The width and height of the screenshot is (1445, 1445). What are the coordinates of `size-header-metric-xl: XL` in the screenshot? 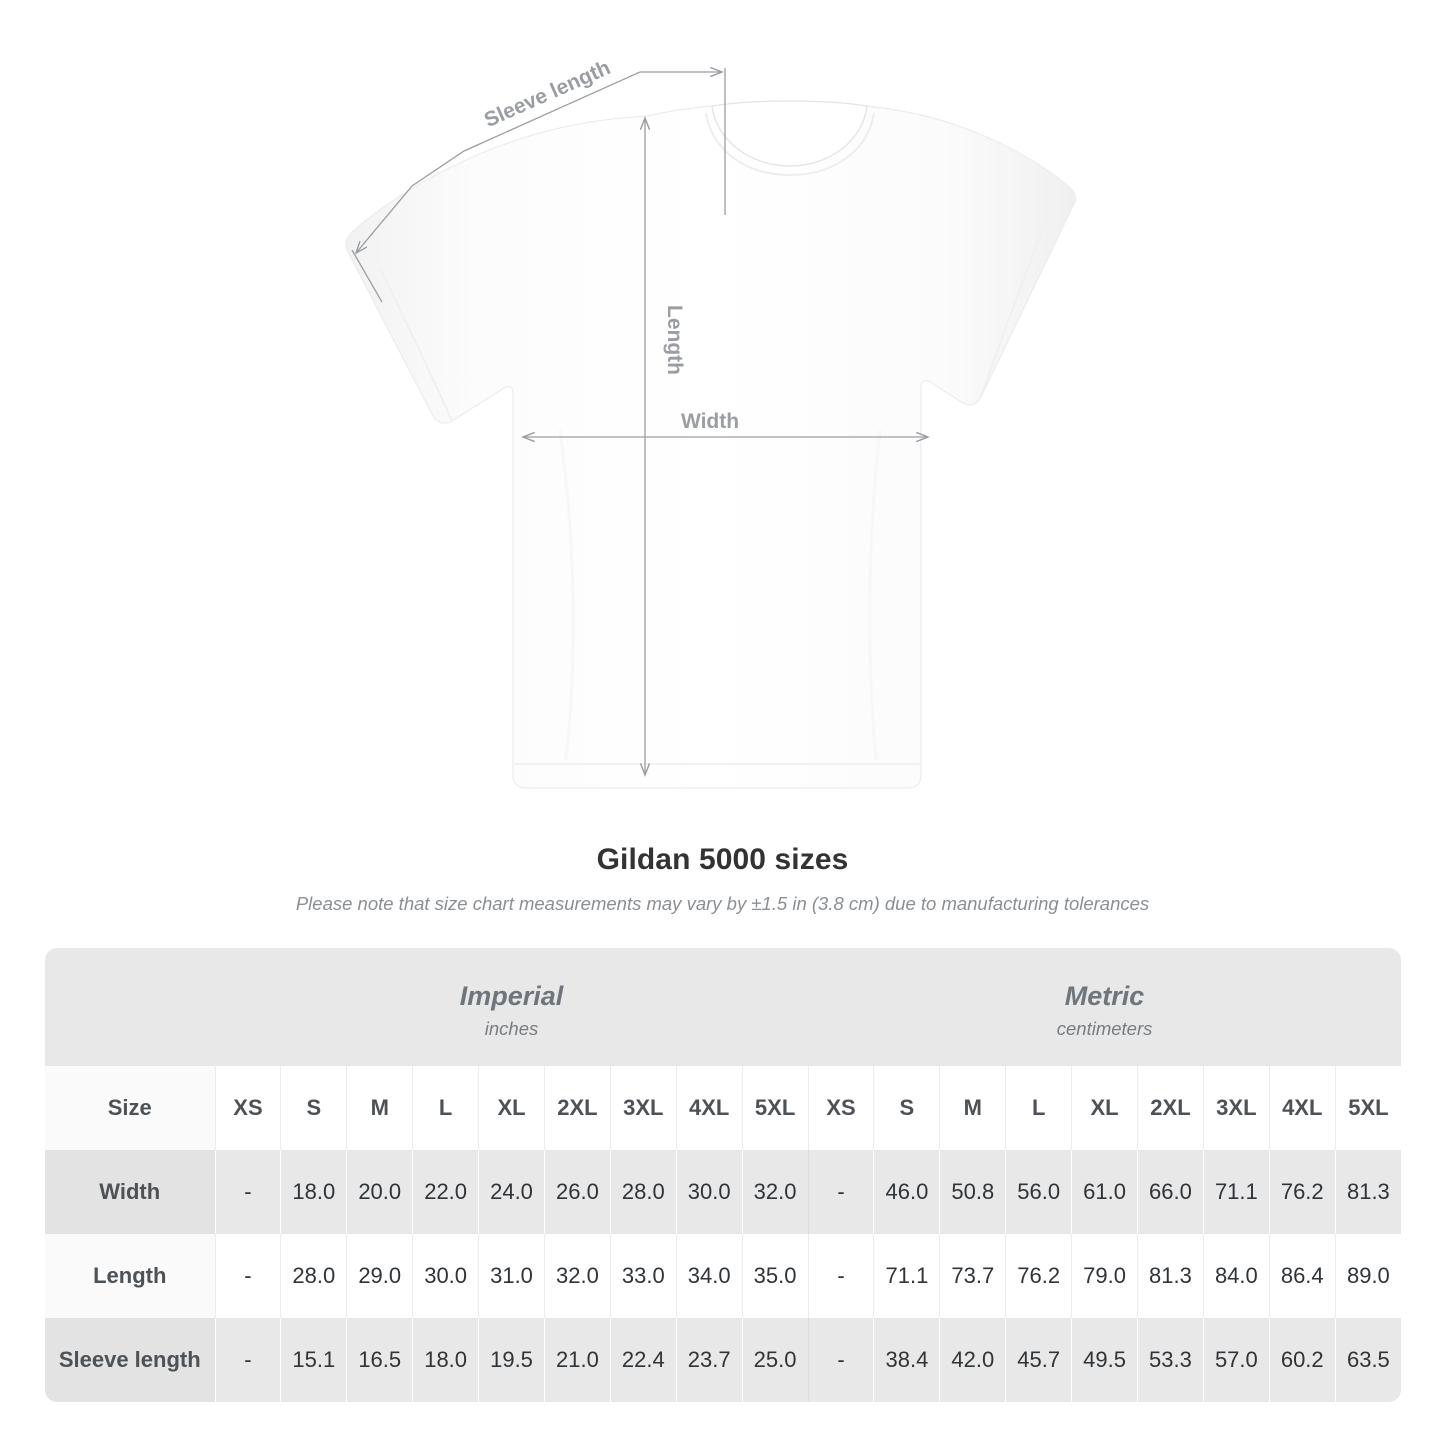 It's located at (1104, 1108).